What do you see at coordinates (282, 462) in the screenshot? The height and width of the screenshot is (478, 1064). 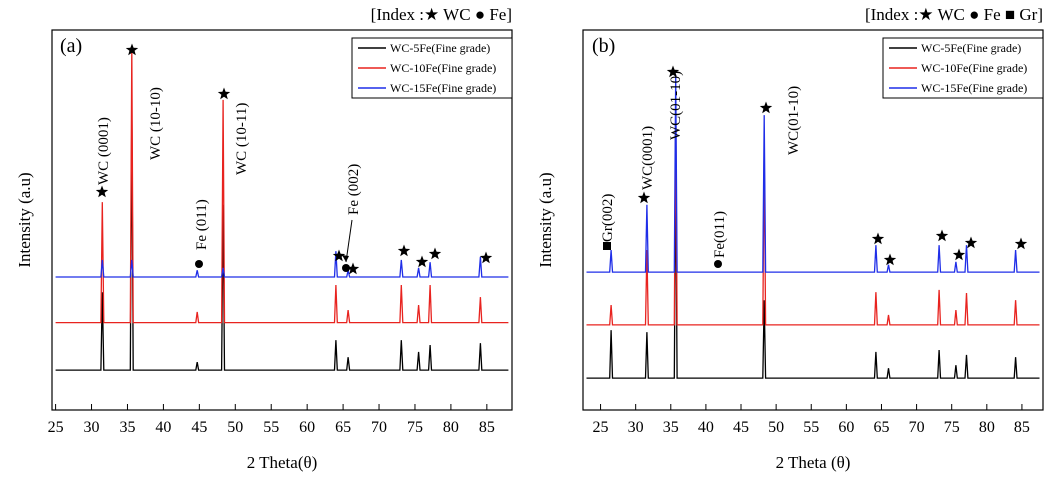 I see `x-axis-label: 2 Theta(θ)` at bounding box center [282, 462].